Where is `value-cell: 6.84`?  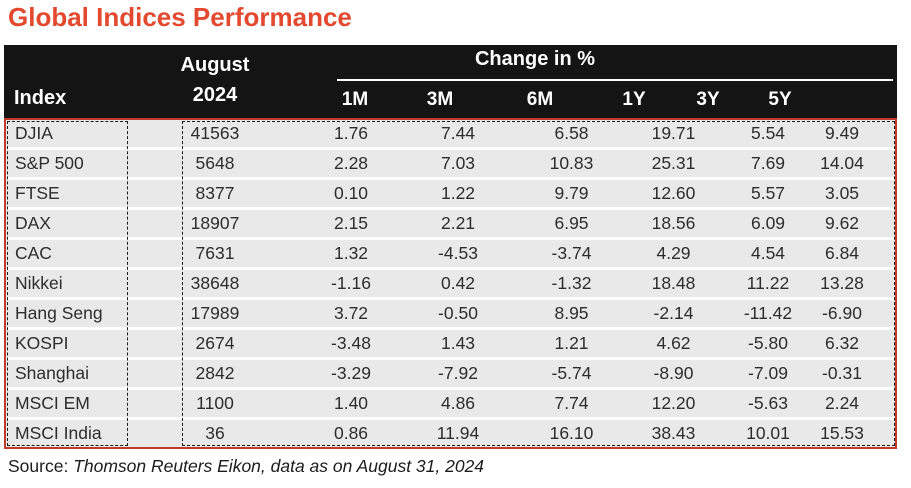 value-cell: 6.84 is located at coordinates (848, 253).